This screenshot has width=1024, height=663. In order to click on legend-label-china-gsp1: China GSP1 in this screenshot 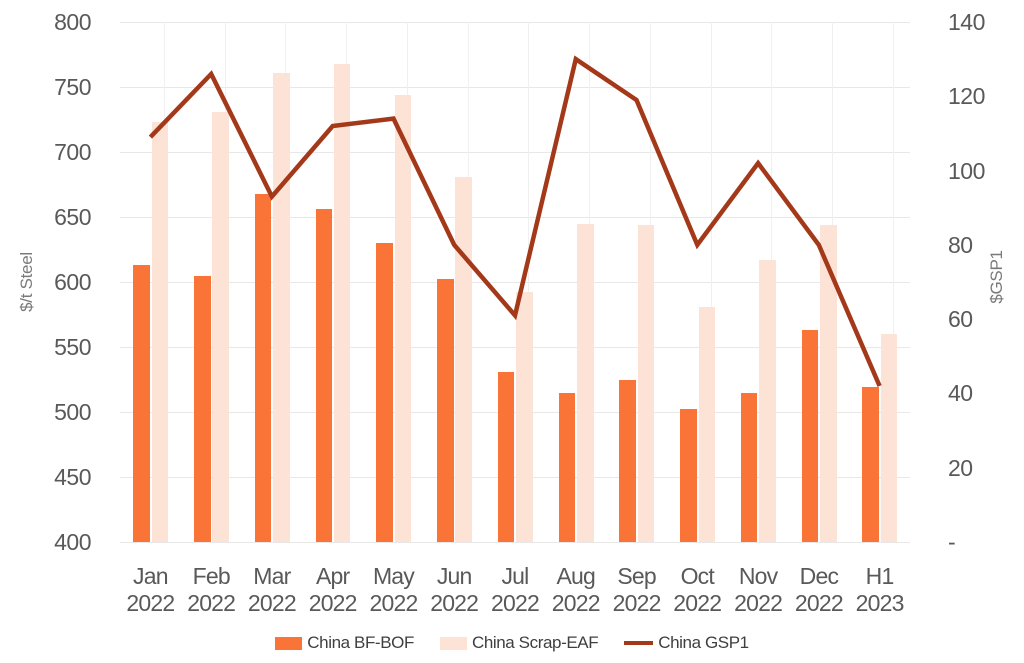, I will do `click(703, 642)`.